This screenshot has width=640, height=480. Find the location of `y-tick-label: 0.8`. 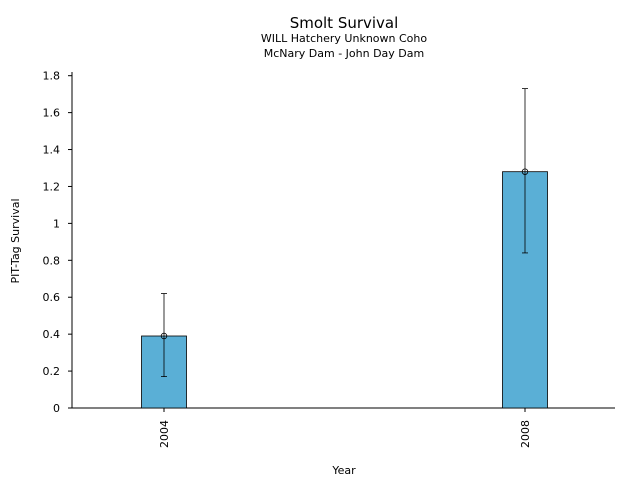

y-tick-label: 0.8 is located at coordinates (52, 260).